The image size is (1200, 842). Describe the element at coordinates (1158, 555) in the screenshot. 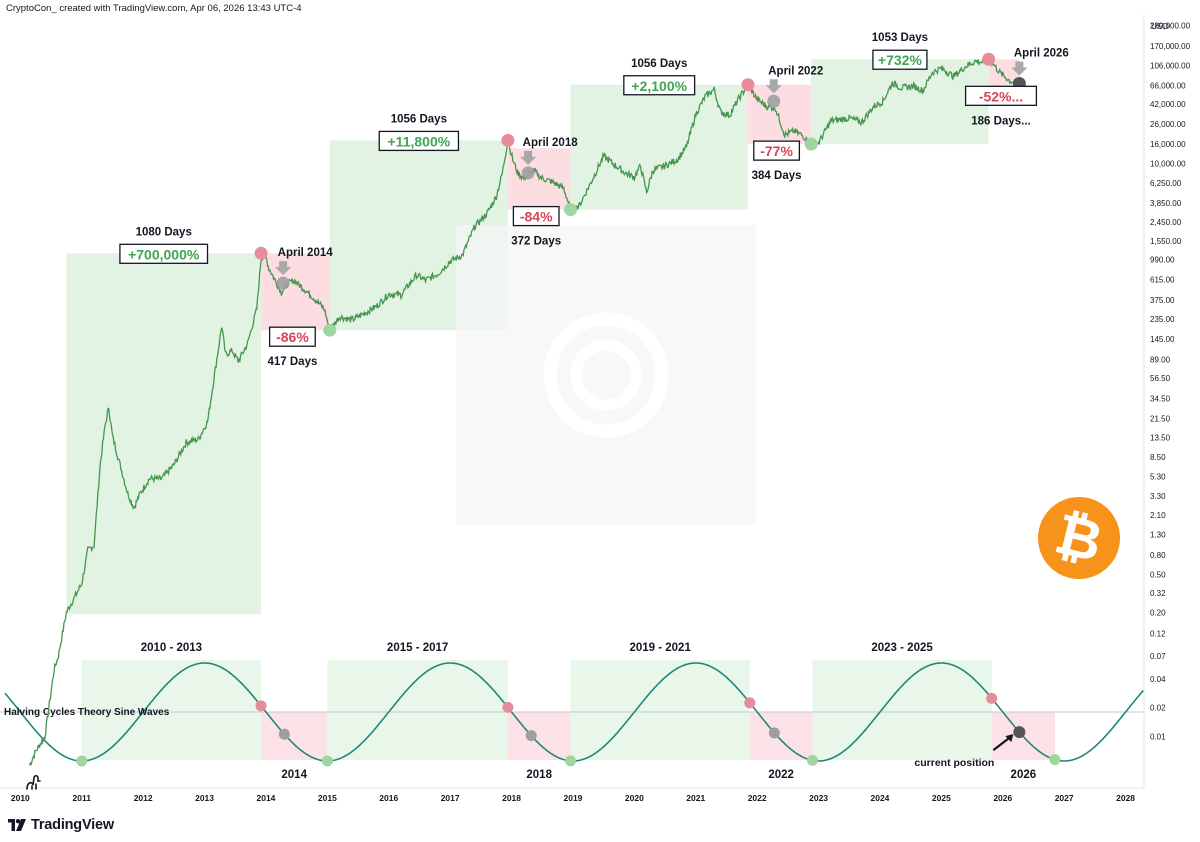

I see `y-tick-label-28: 0.80` at that location.